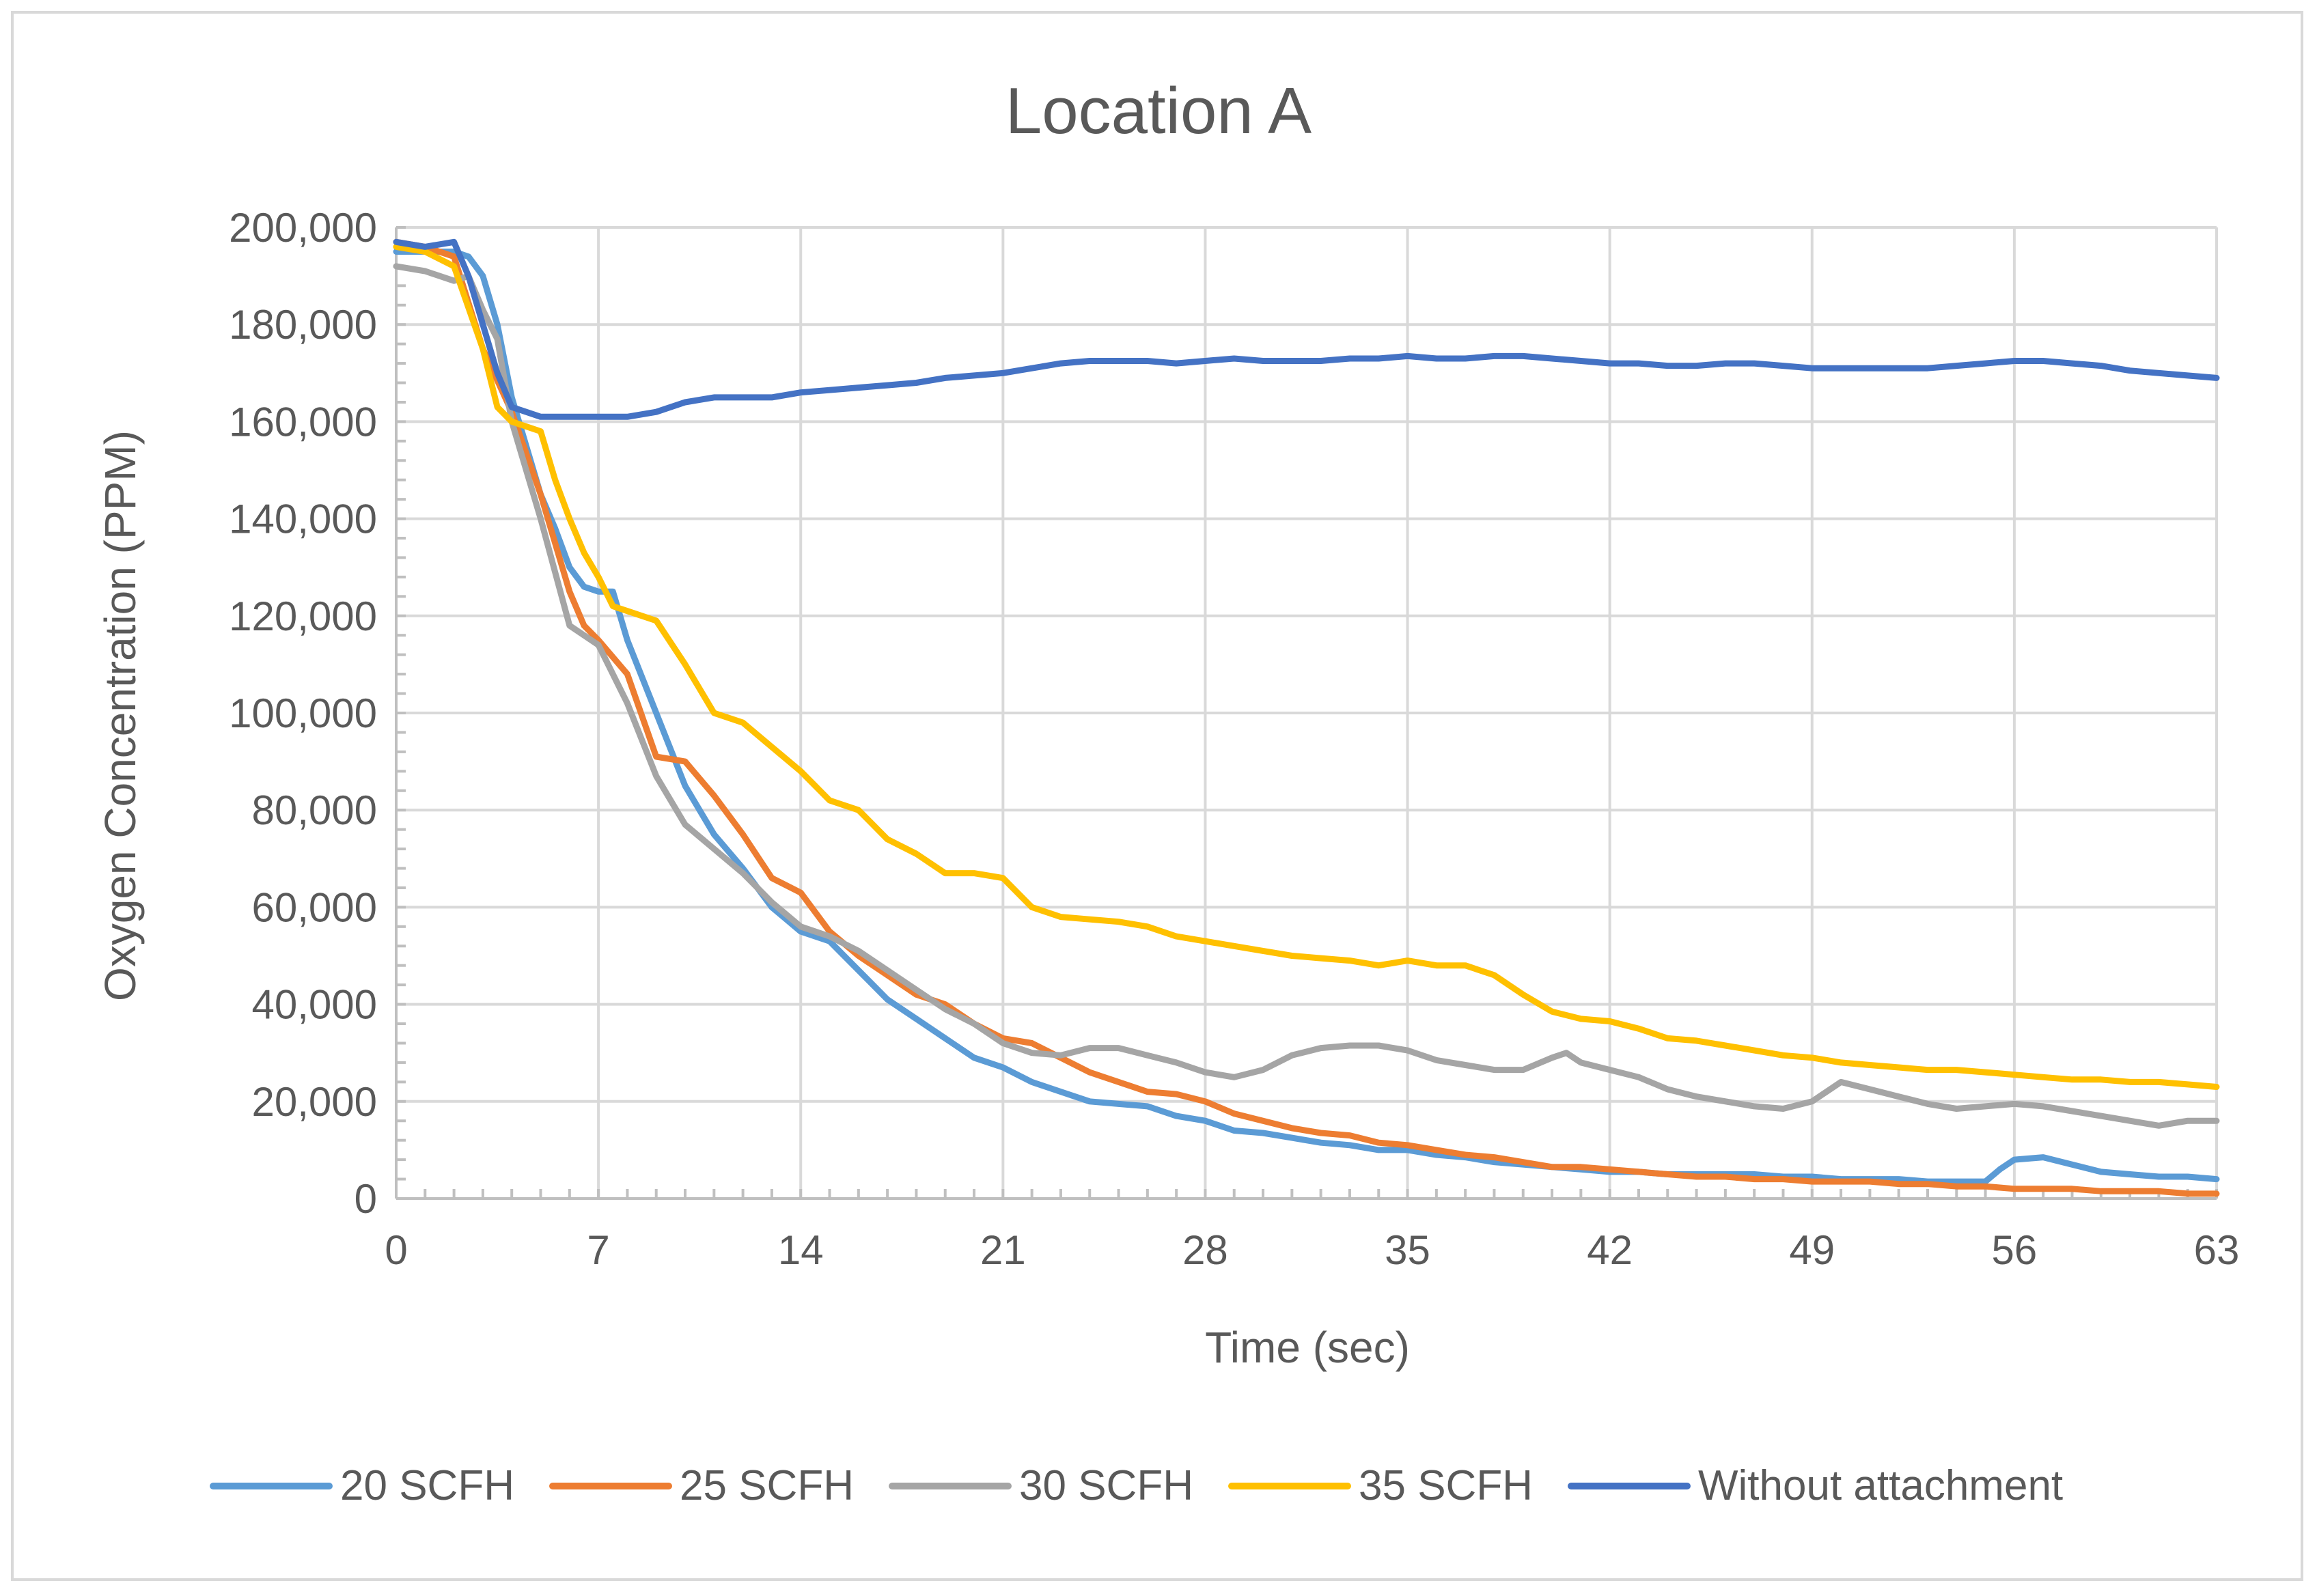 The image size is (2317, 1596). What do you see at coordinates (303, 713) in the screenshot?
I see `y-tick-label: 100,000` at bounding box center [303, 713].